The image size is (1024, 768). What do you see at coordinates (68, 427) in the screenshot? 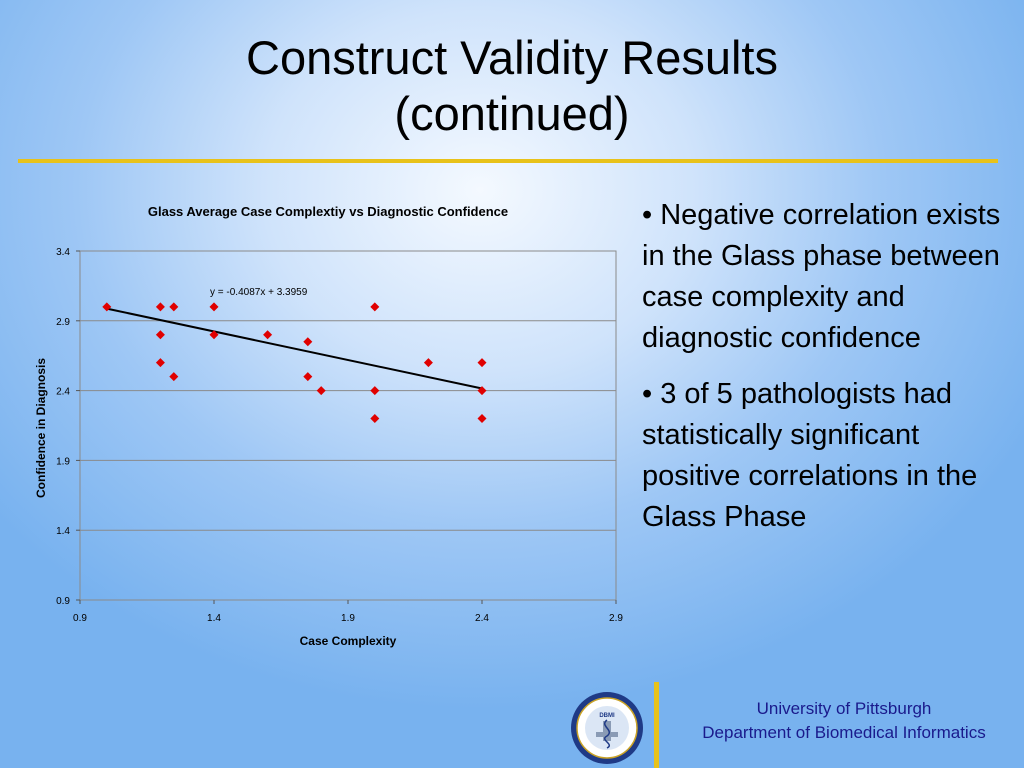
I see `y-axis-ticks: 0.9 1.4 1.9 2.4 2.9 3.4` at bounding box center [68, 427].